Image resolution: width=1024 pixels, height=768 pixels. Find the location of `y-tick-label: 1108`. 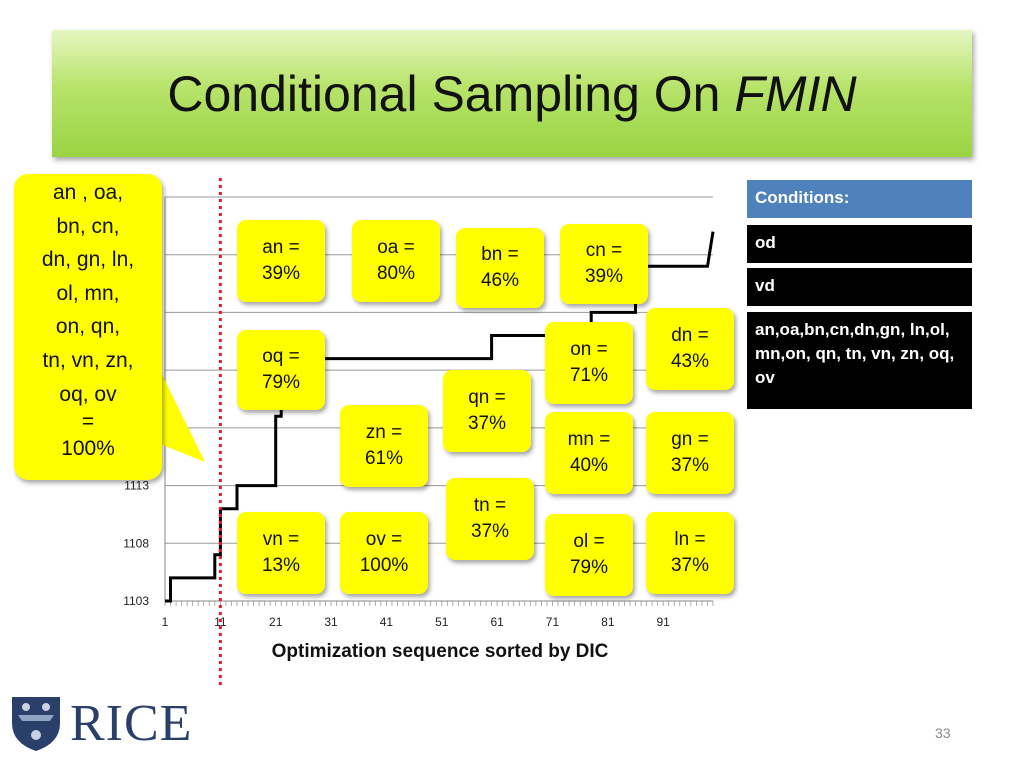

y-tick-label: 1108 is located at coordinates (136, 543).